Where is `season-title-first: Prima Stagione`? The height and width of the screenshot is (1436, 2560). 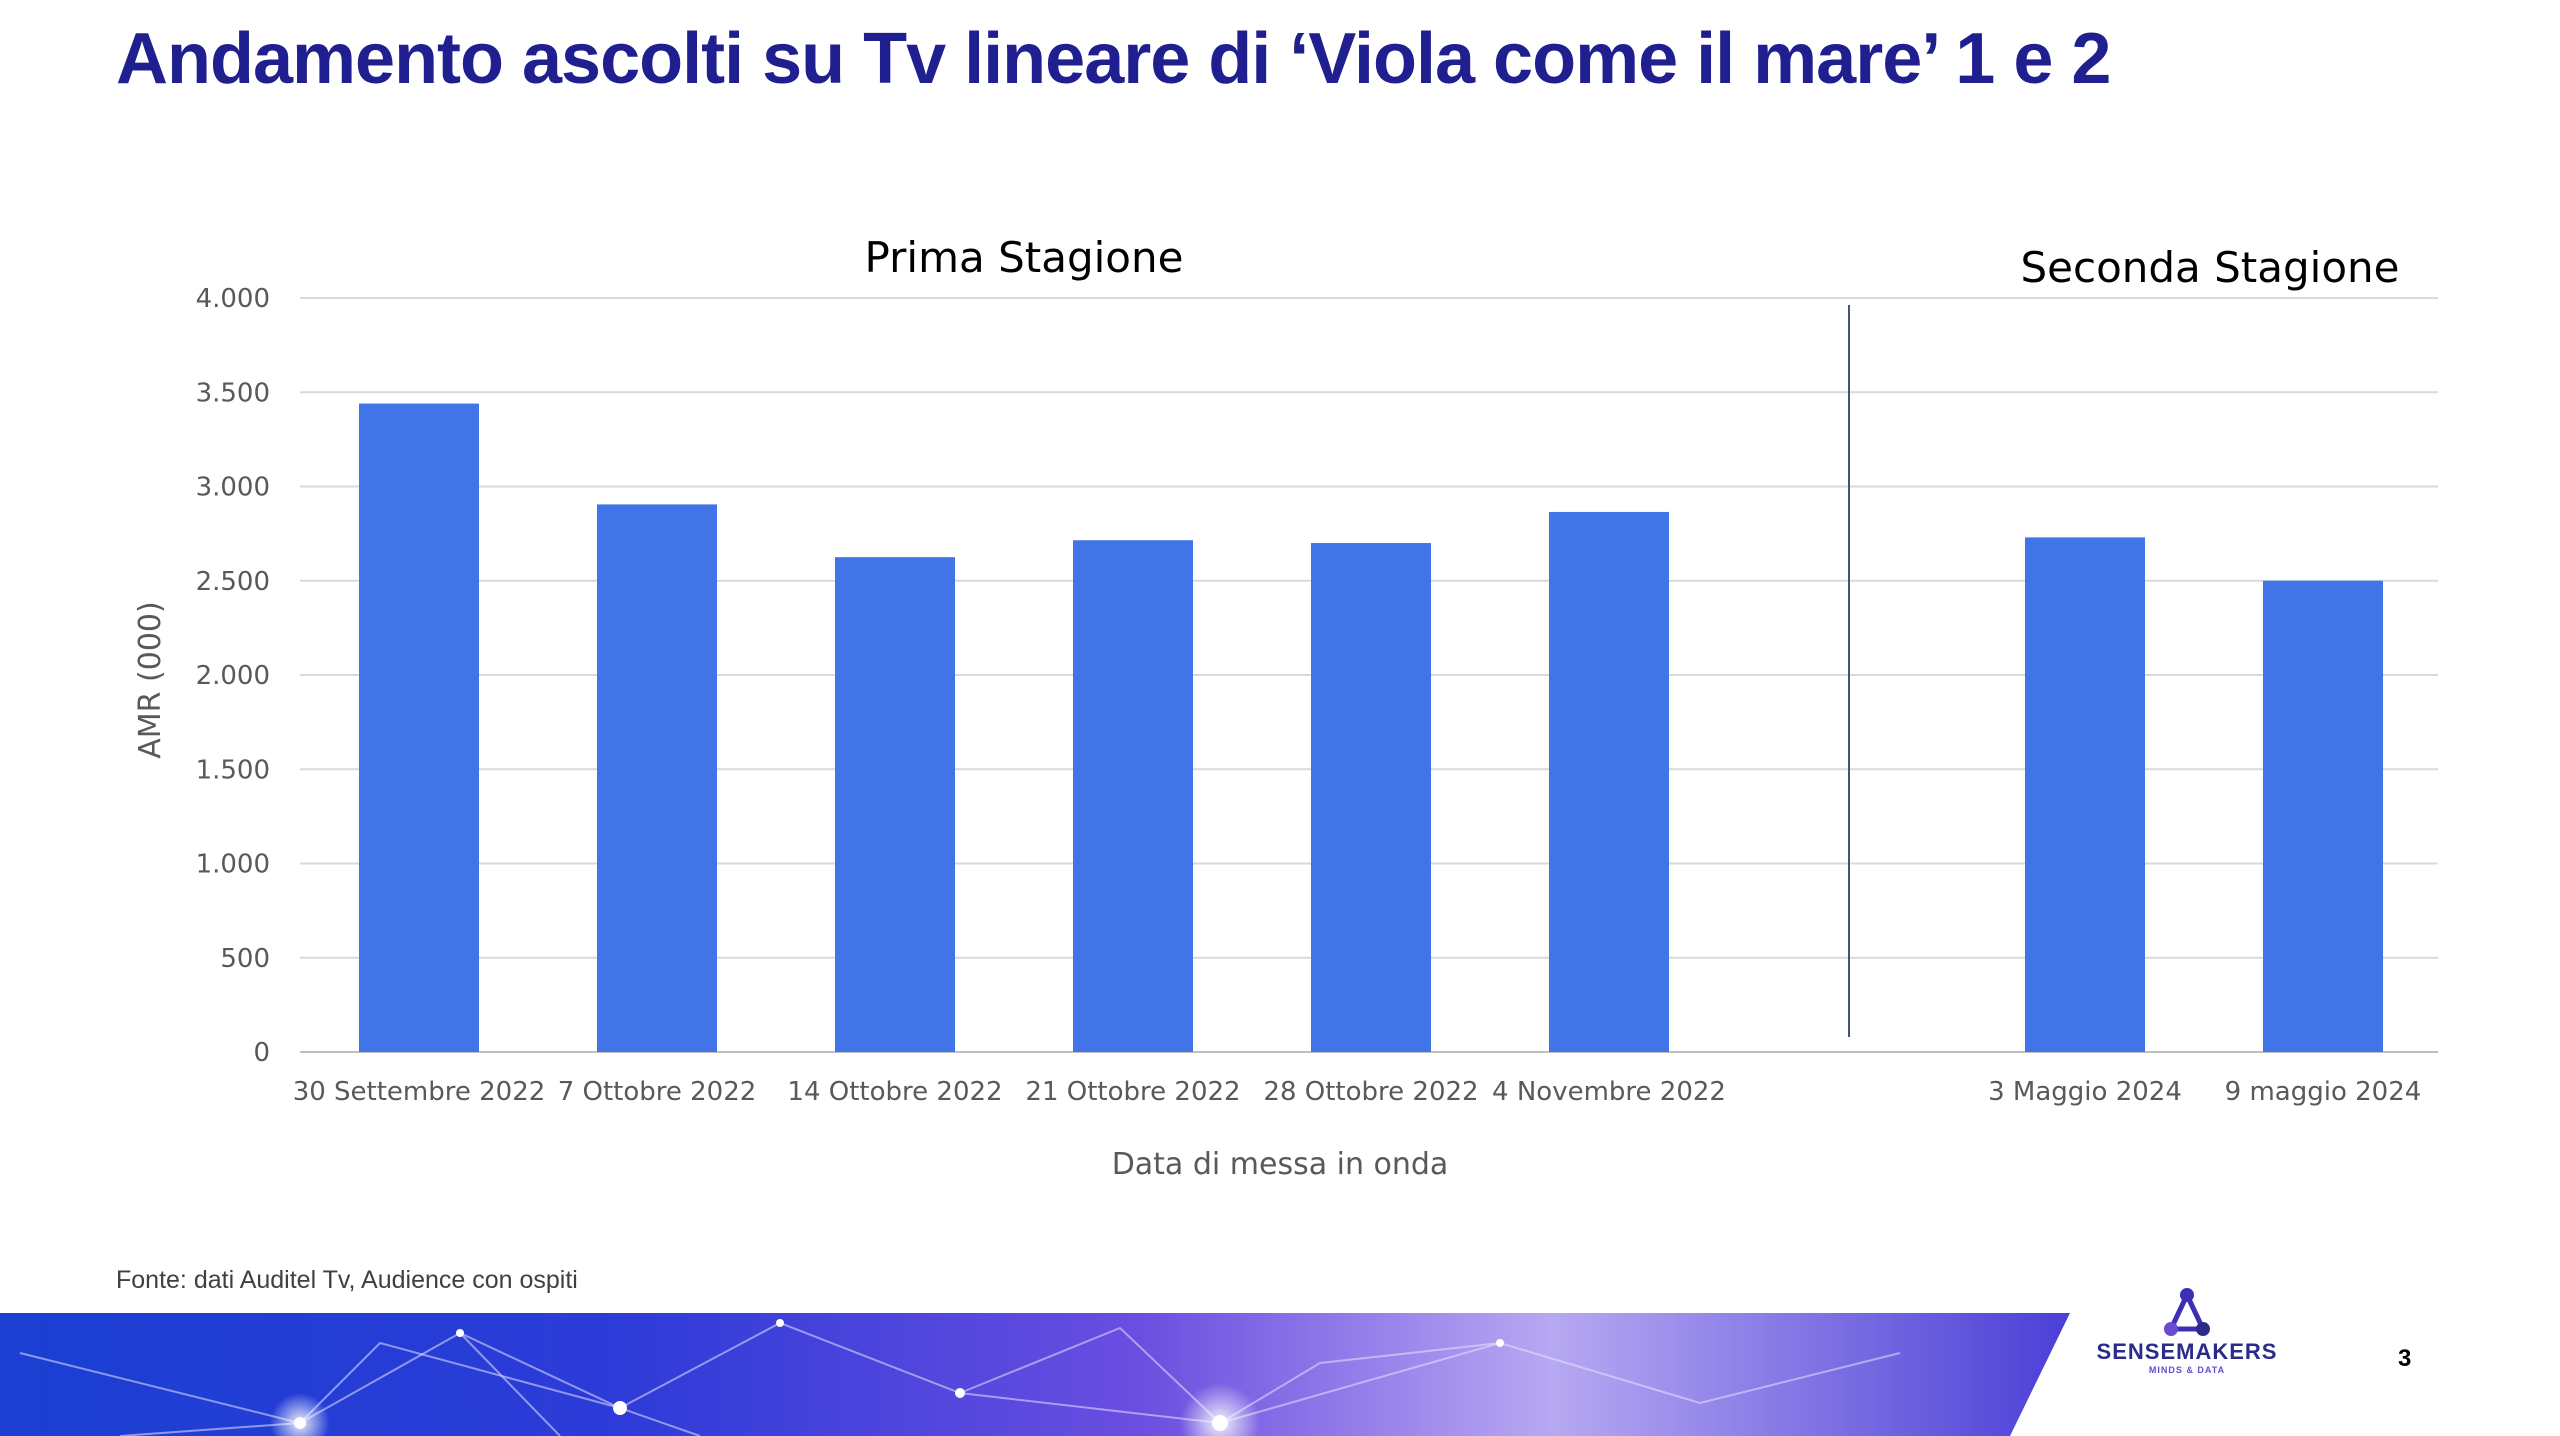
season-title-first: Prima Stagione is located at coordinates (1024, 257).